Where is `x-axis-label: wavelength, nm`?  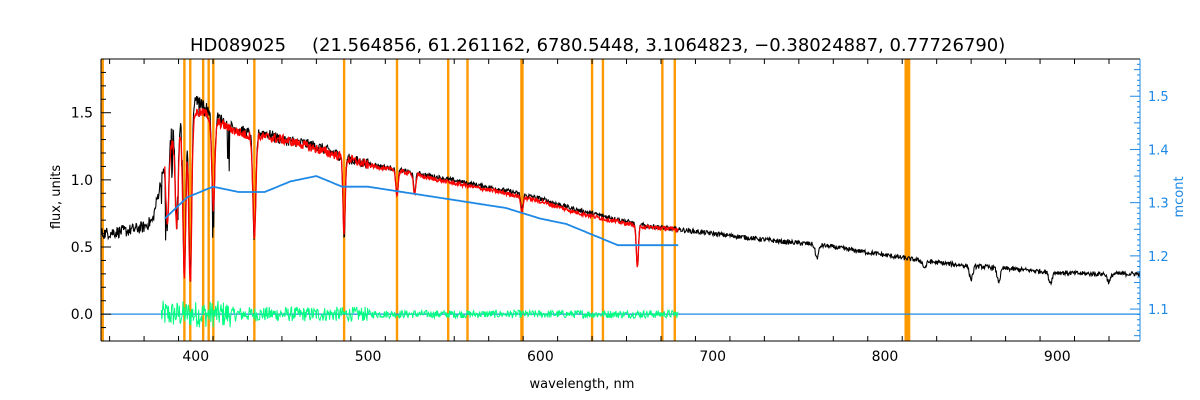
x-axis-label: wavelength, nm is located at coordinates (582, 384).